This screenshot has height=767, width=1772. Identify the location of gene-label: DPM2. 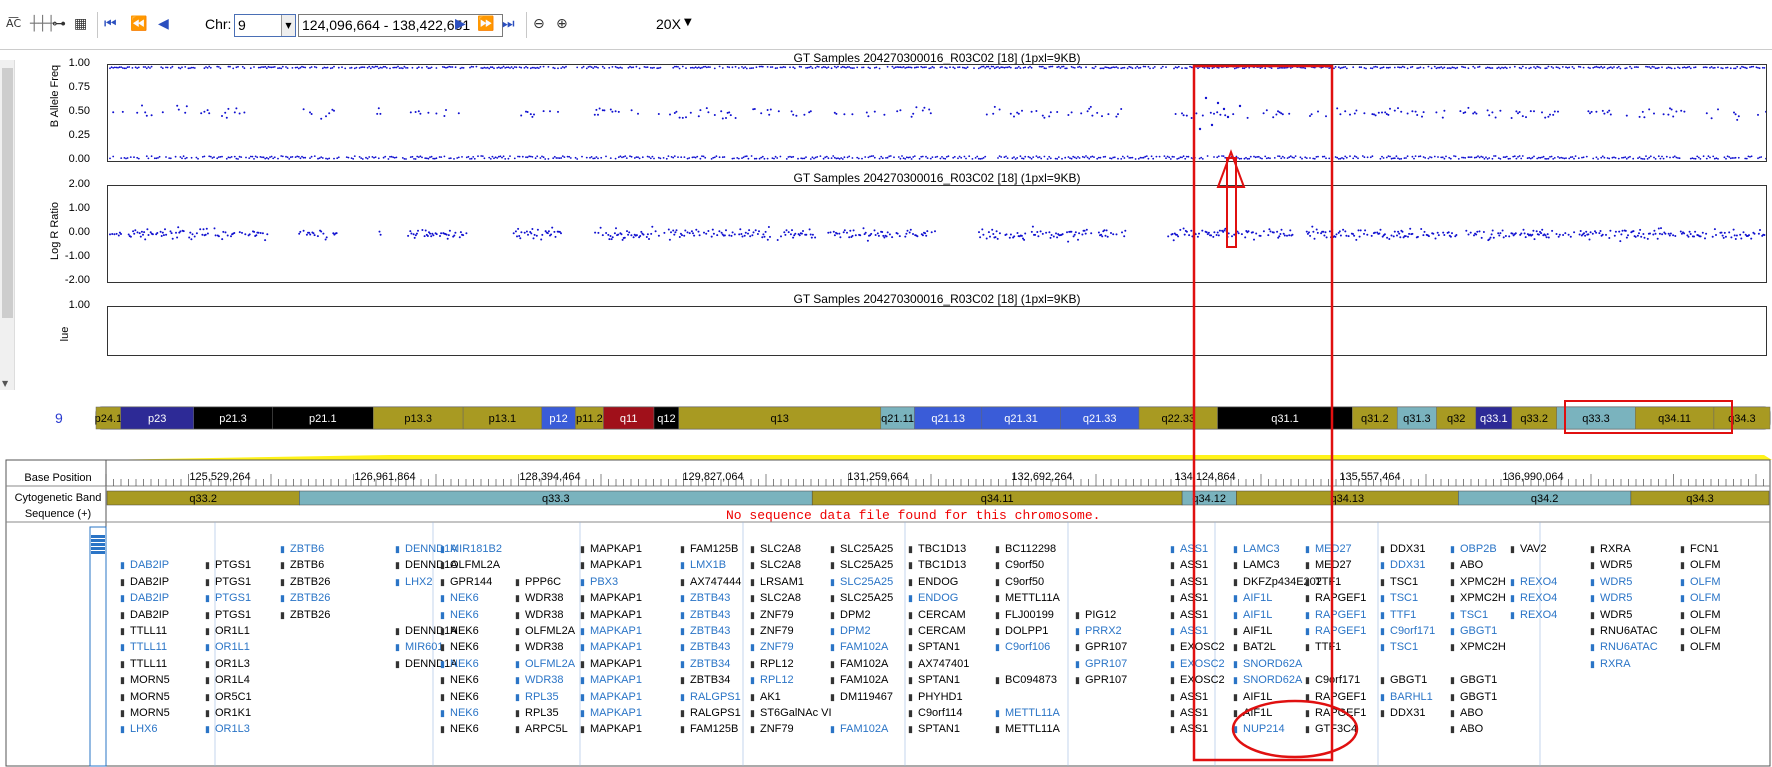
(855, 631).